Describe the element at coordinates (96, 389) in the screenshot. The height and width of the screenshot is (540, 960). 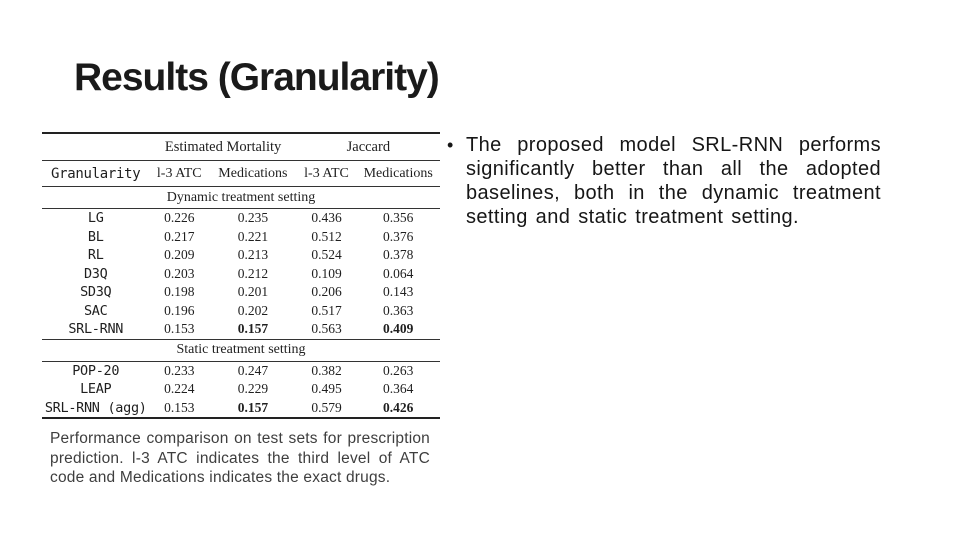
I see `row-label: LEAP` at that location.